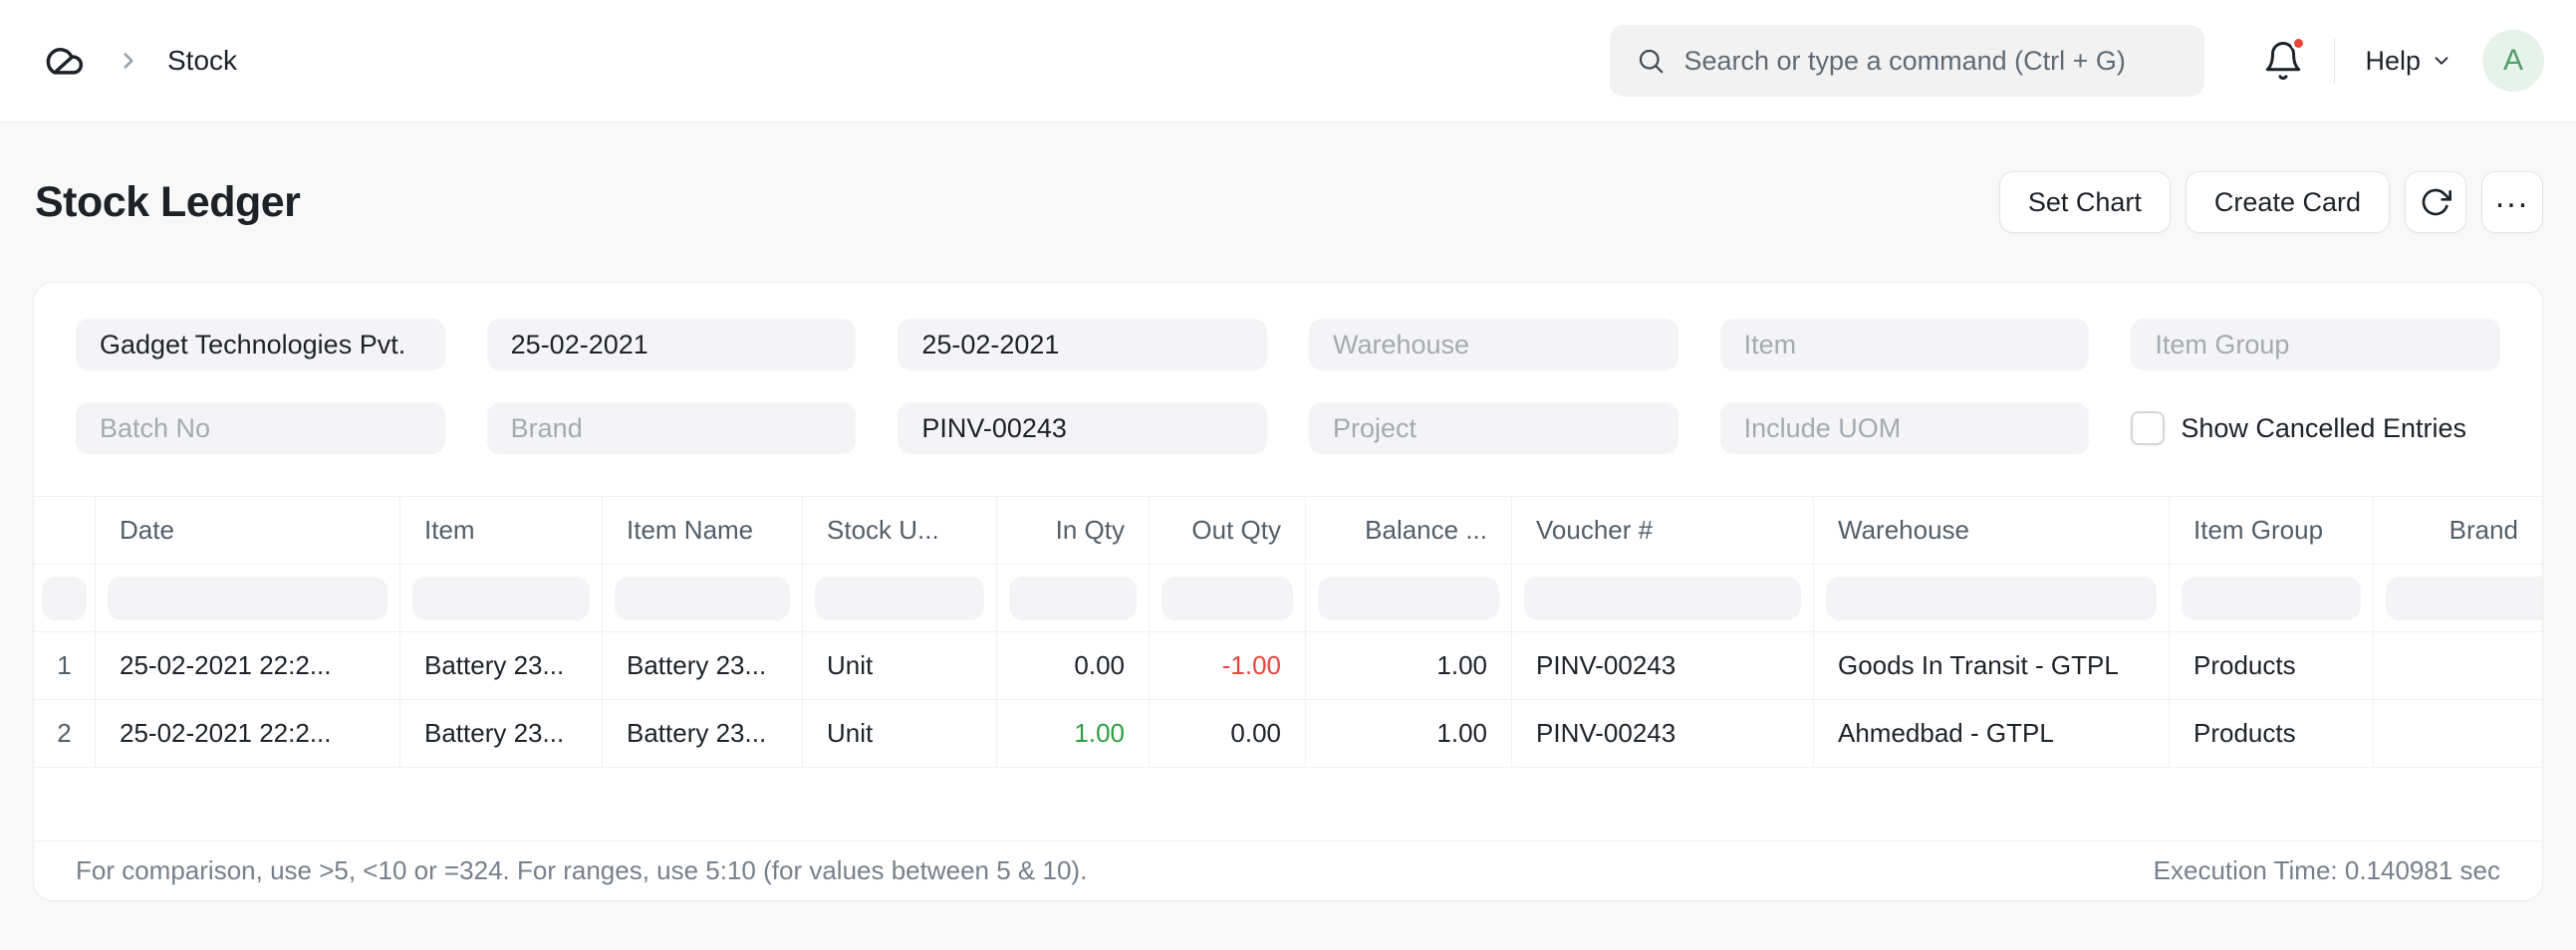 The height and width of the screenshot is (950, 2576). I want to click on brand-column-filter, so click(2464, 598).